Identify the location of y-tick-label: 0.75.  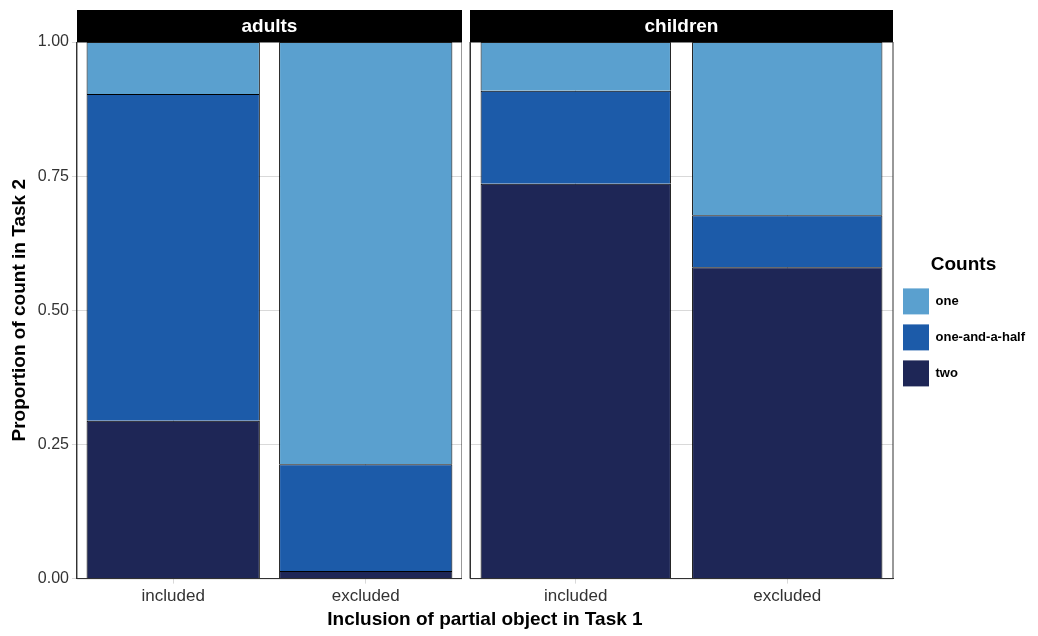
(53, 175).